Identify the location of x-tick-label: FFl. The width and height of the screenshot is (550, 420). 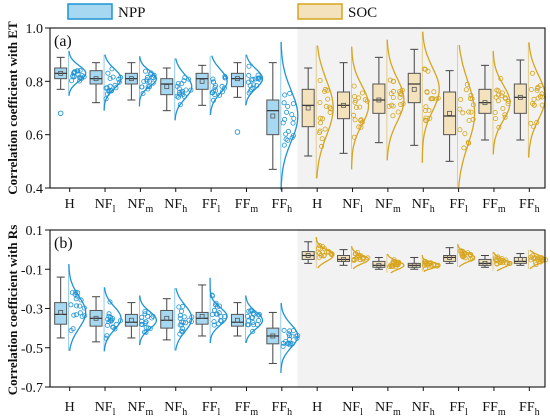
(458, 409).